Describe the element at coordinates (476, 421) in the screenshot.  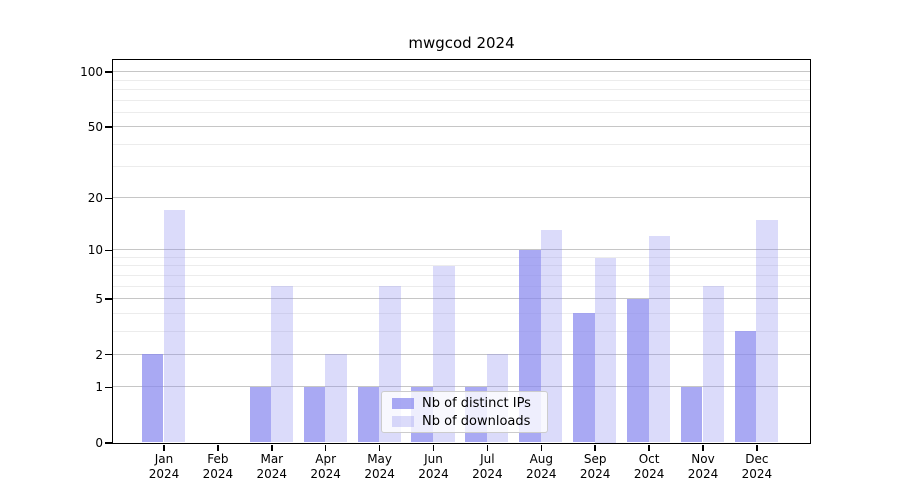
I see `legend-label-downloads: Nb of downloads` at that location.